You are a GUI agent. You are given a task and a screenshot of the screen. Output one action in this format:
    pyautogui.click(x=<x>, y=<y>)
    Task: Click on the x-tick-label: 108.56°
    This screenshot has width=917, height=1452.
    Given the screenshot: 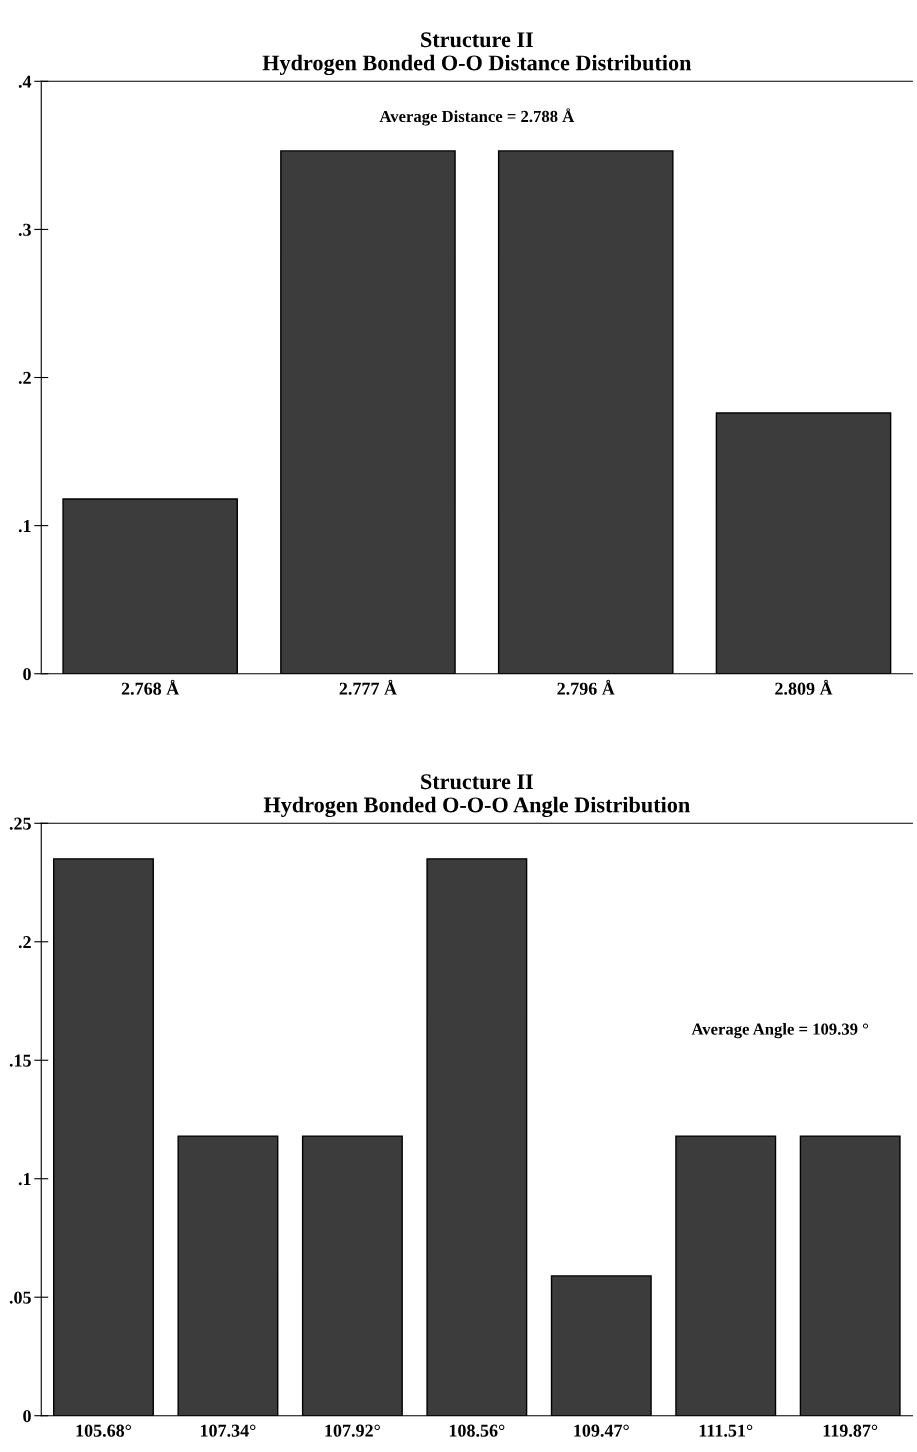 What is the action you would take?
    pyautogui.click(x=477, y=1430)
    